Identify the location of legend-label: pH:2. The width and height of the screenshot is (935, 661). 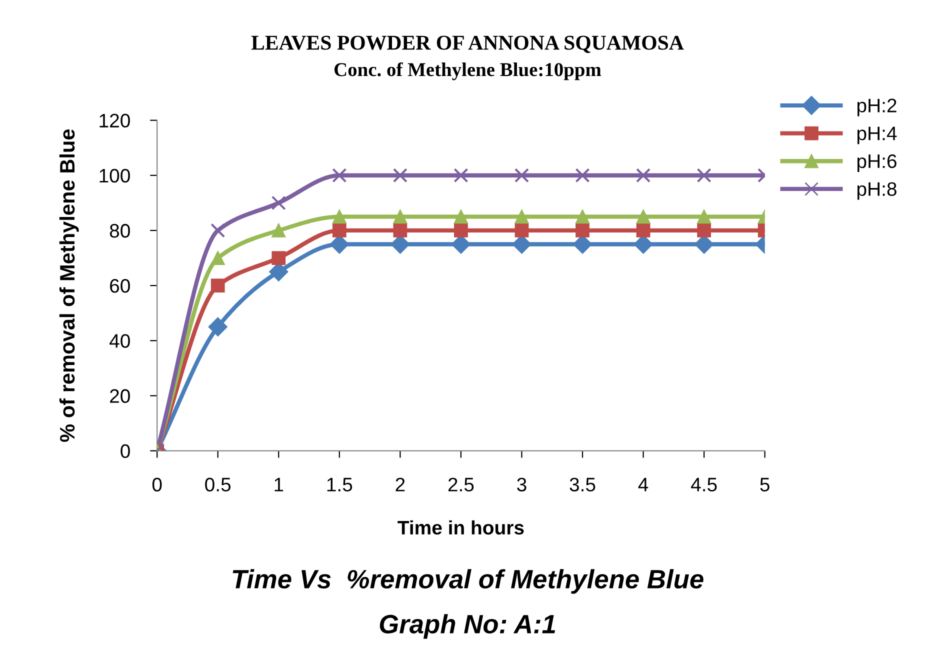
(876, 107).